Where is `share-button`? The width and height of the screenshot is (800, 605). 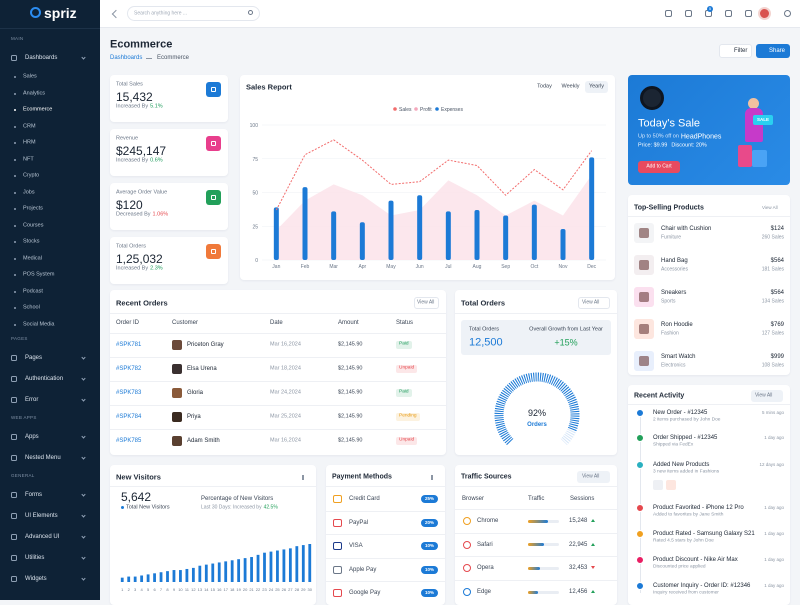 share-button is located at coordinates (773, 51).